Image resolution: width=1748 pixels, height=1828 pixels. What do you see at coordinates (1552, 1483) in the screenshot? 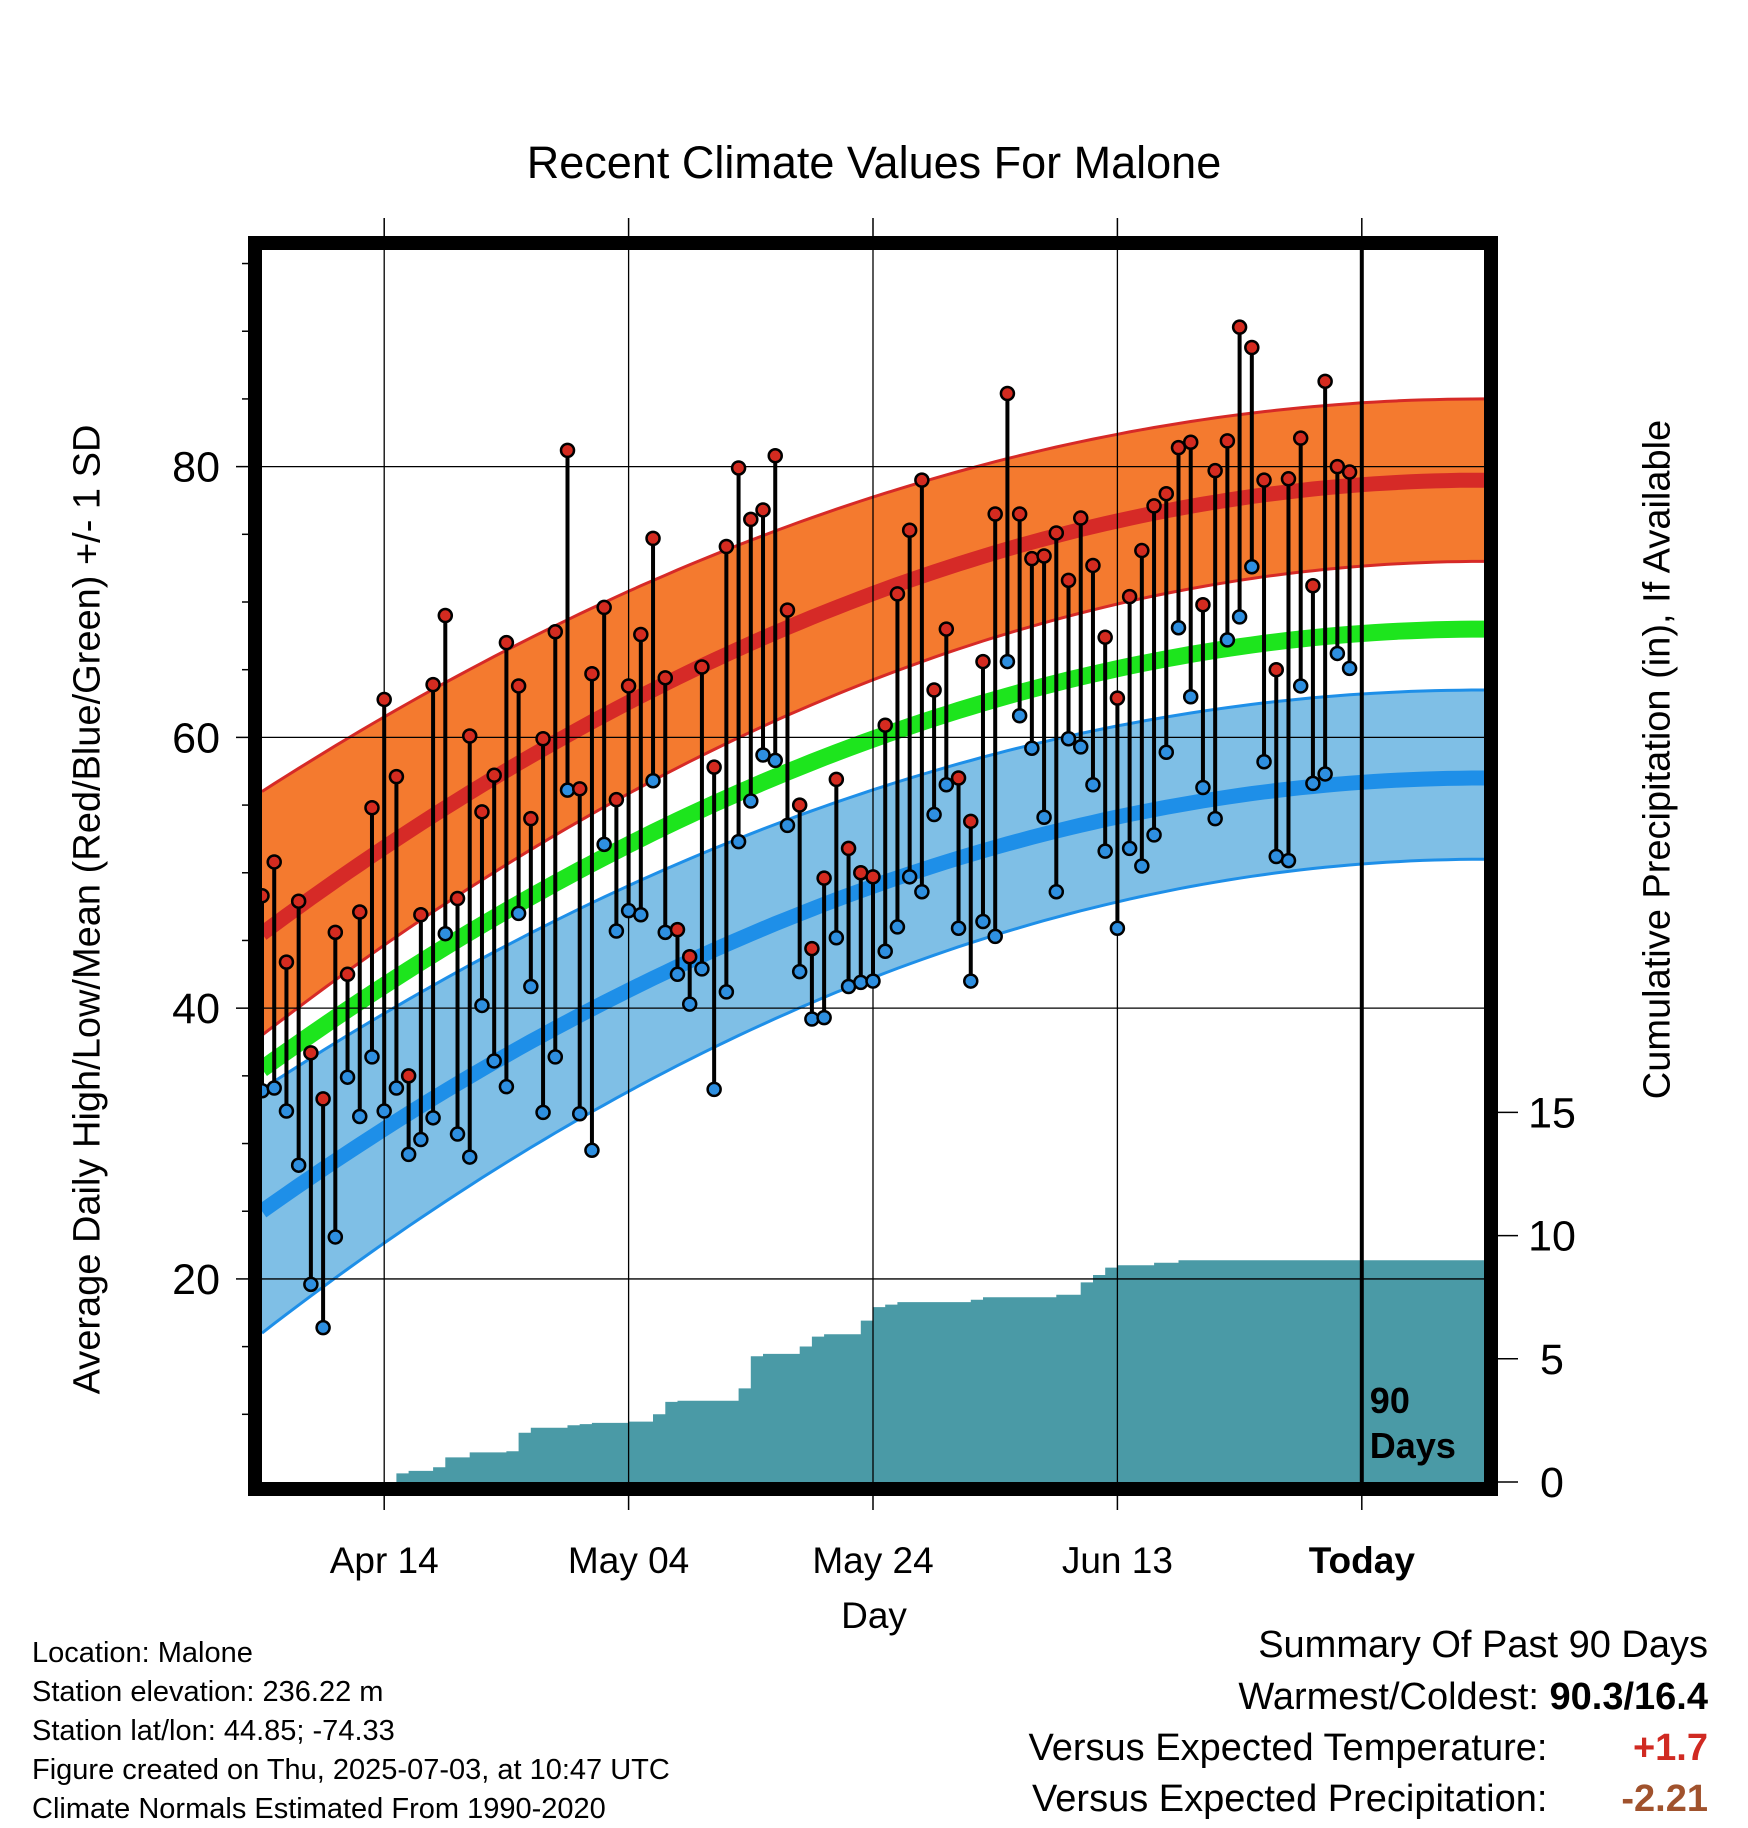
I see `precip-tick-label: 0` at bounding box center [1552, 1483].